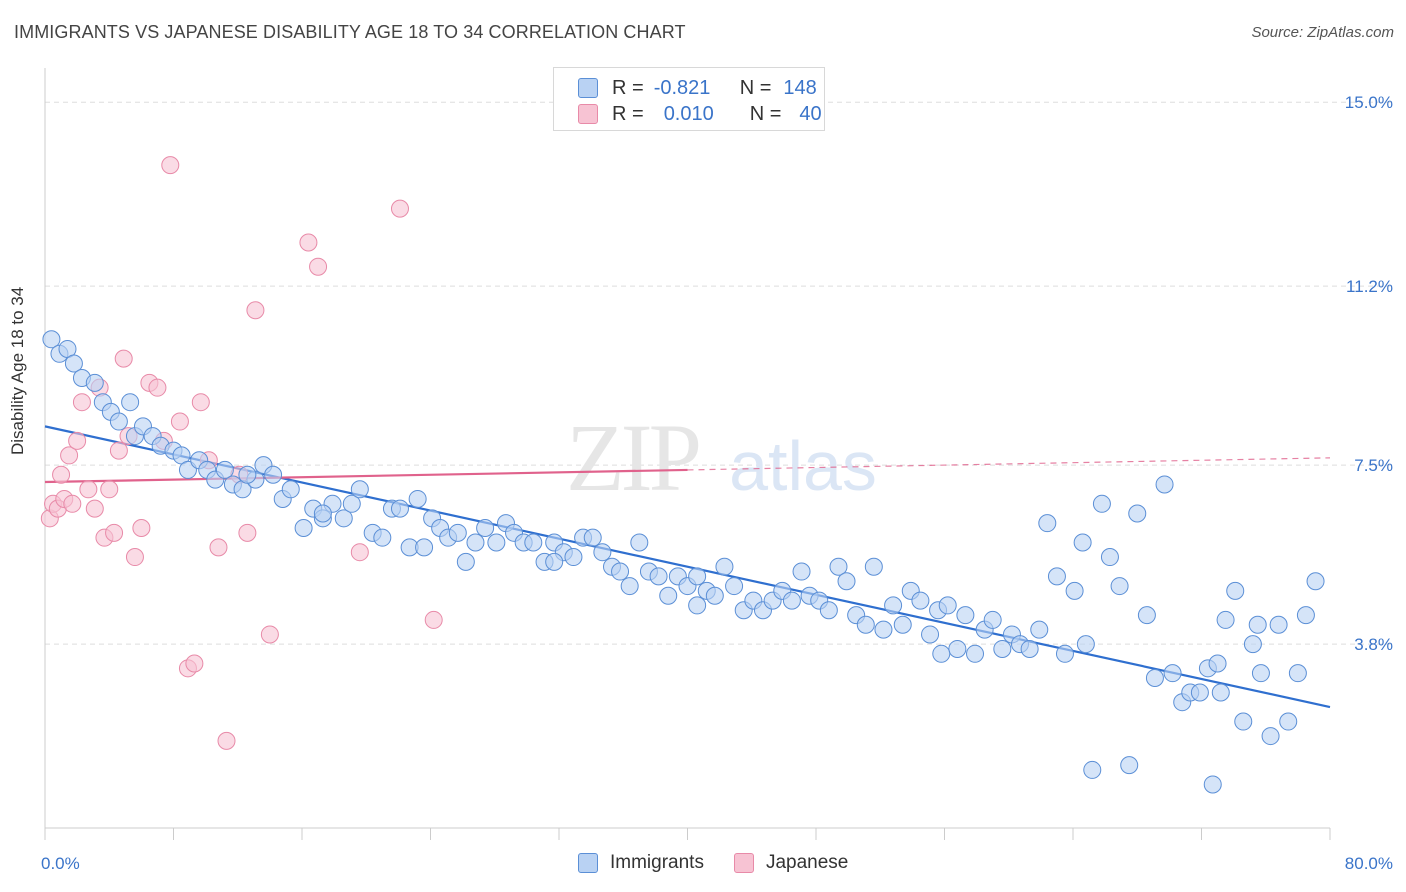 The width and height of the screenshot is (1406, 892). Describe the element at coordinates (1009, 464) in the screenshot. I see `japanese-trend-line-extension` at that location.